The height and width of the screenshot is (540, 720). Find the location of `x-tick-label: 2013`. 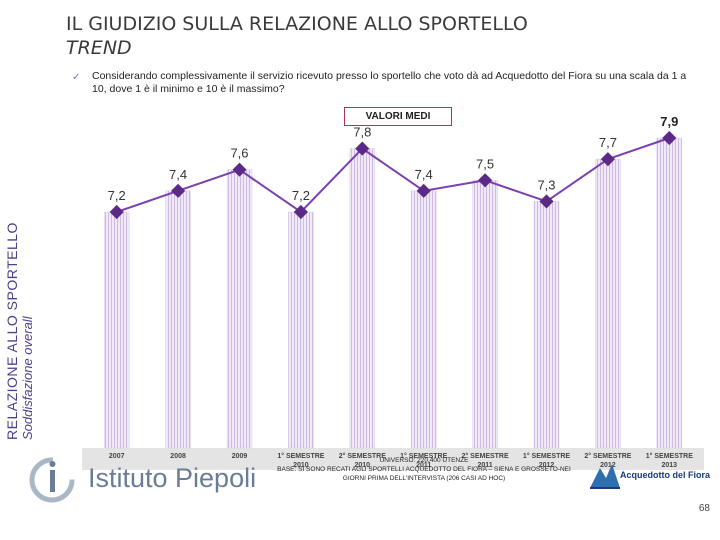

x-tick-label: 2013 is located at coordinates (670, 465).